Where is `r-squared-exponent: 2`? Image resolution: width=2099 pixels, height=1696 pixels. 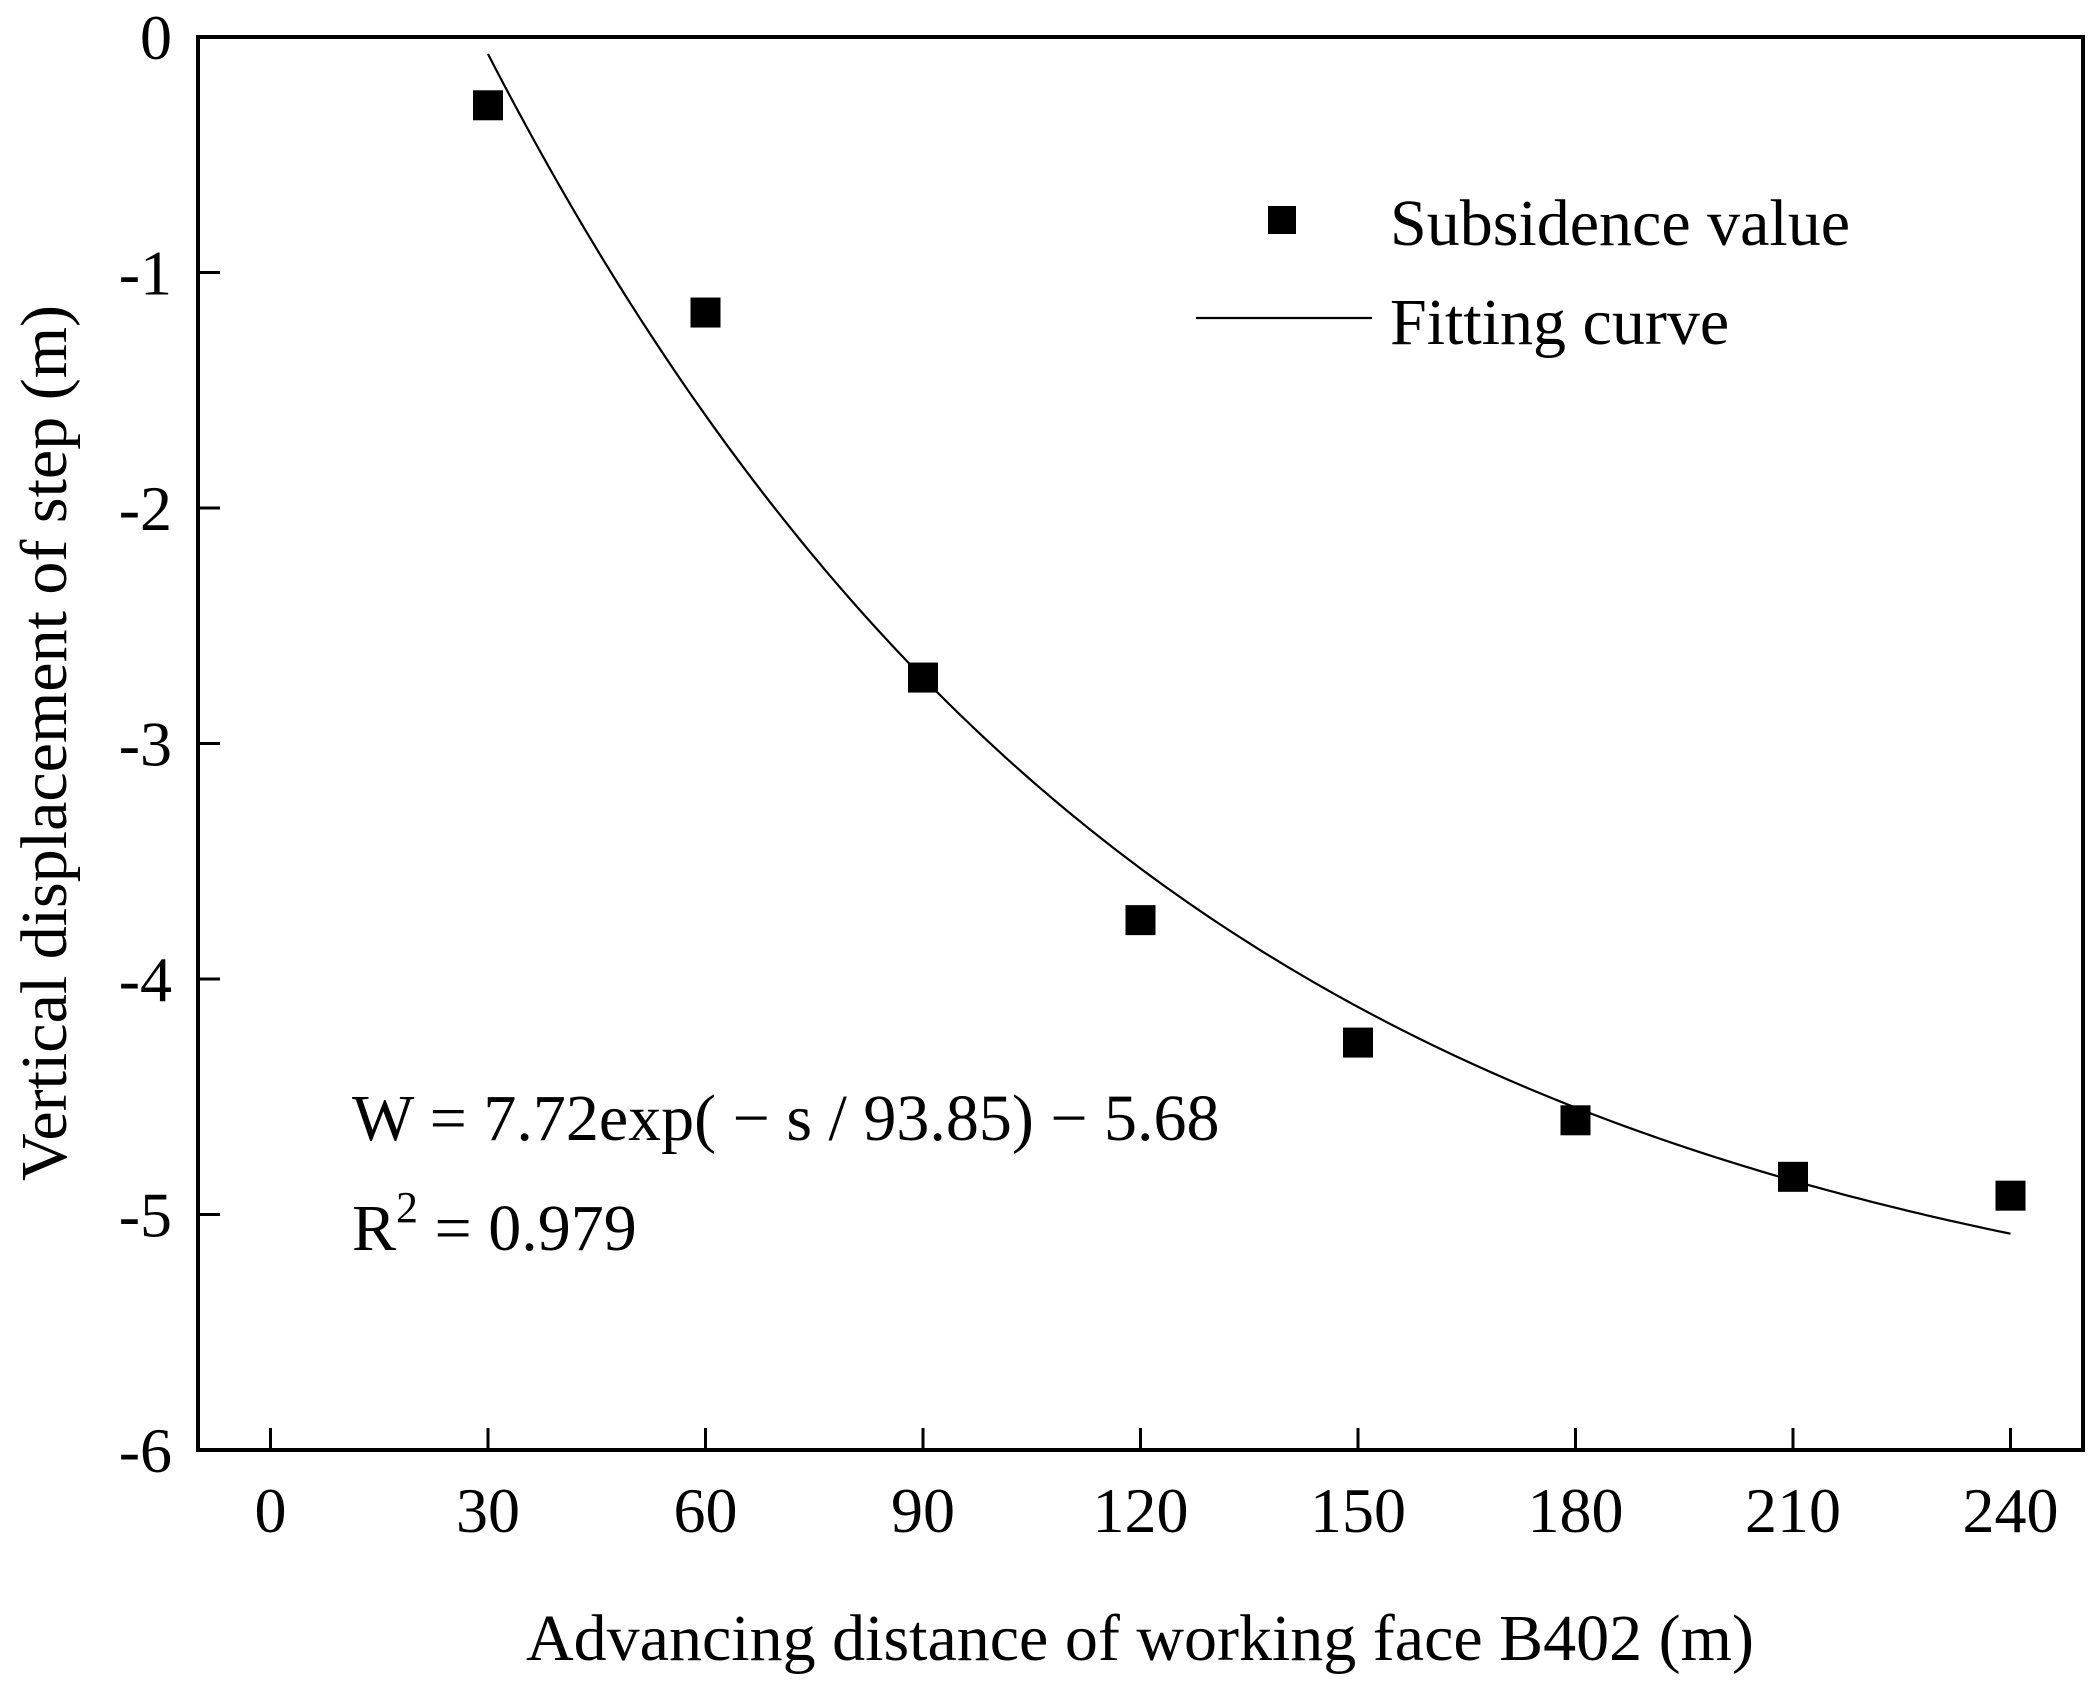
r-squared-exponent: 2 is located at coordinates (407, 1207).